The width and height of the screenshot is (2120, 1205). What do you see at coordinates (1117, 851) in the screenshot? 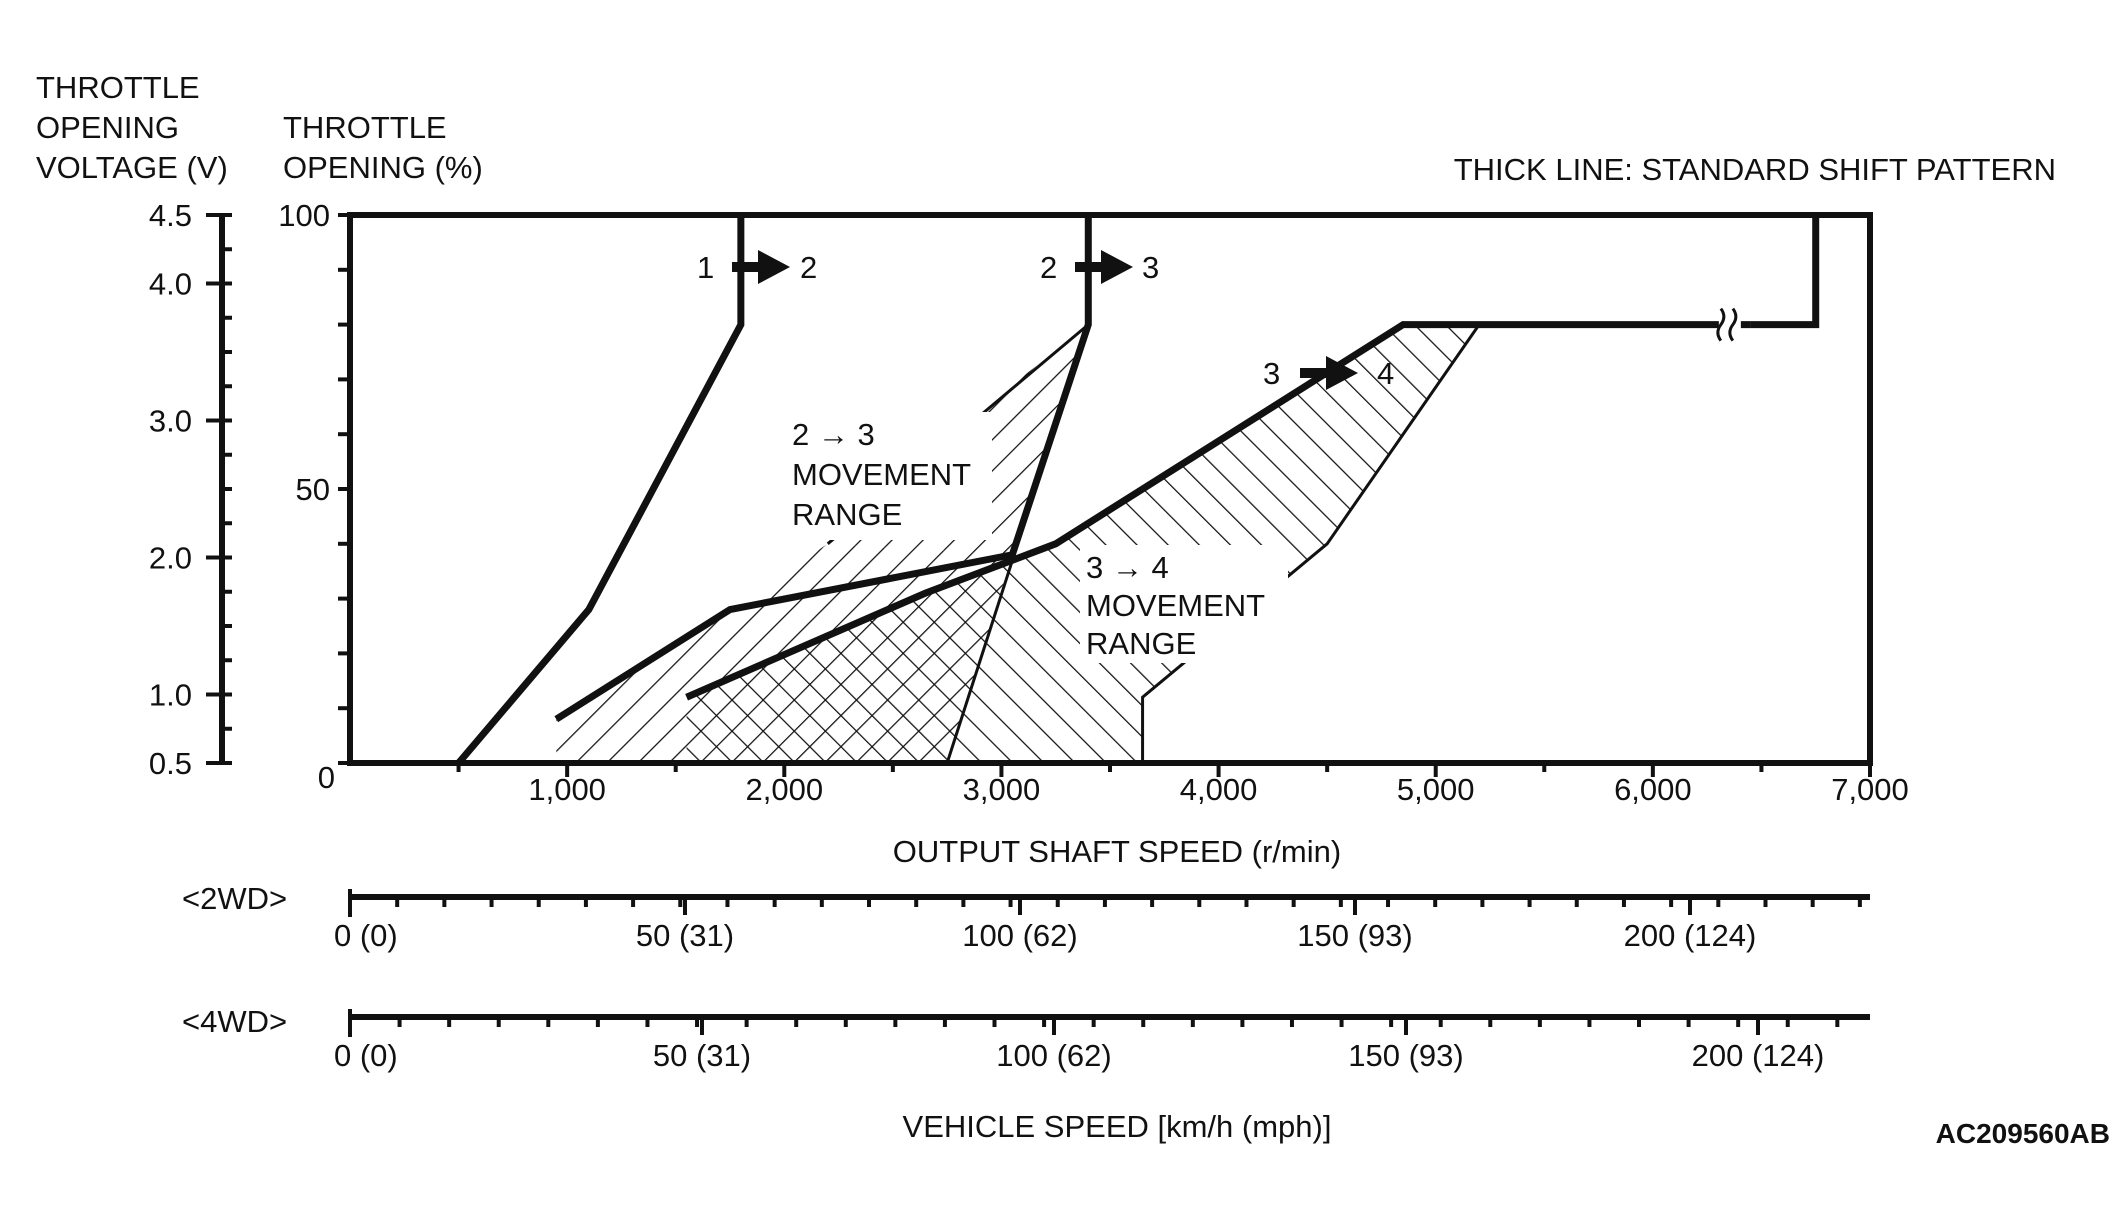
I see `x-axis-label: OUTPUT SHAFT SPEED (r/min)` at bounding box center [1117, 851].